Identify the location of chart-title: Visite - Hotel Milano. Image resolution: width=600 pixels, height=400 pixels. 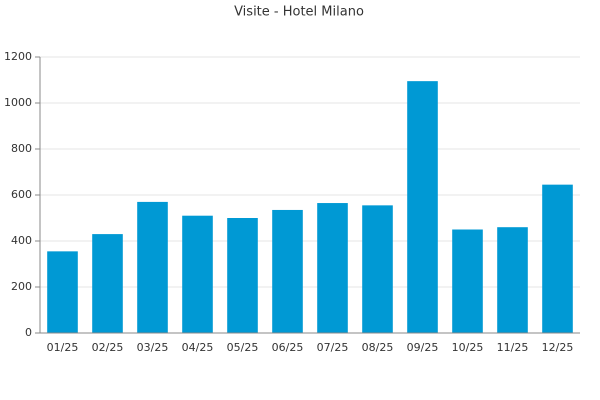
(299, 12).